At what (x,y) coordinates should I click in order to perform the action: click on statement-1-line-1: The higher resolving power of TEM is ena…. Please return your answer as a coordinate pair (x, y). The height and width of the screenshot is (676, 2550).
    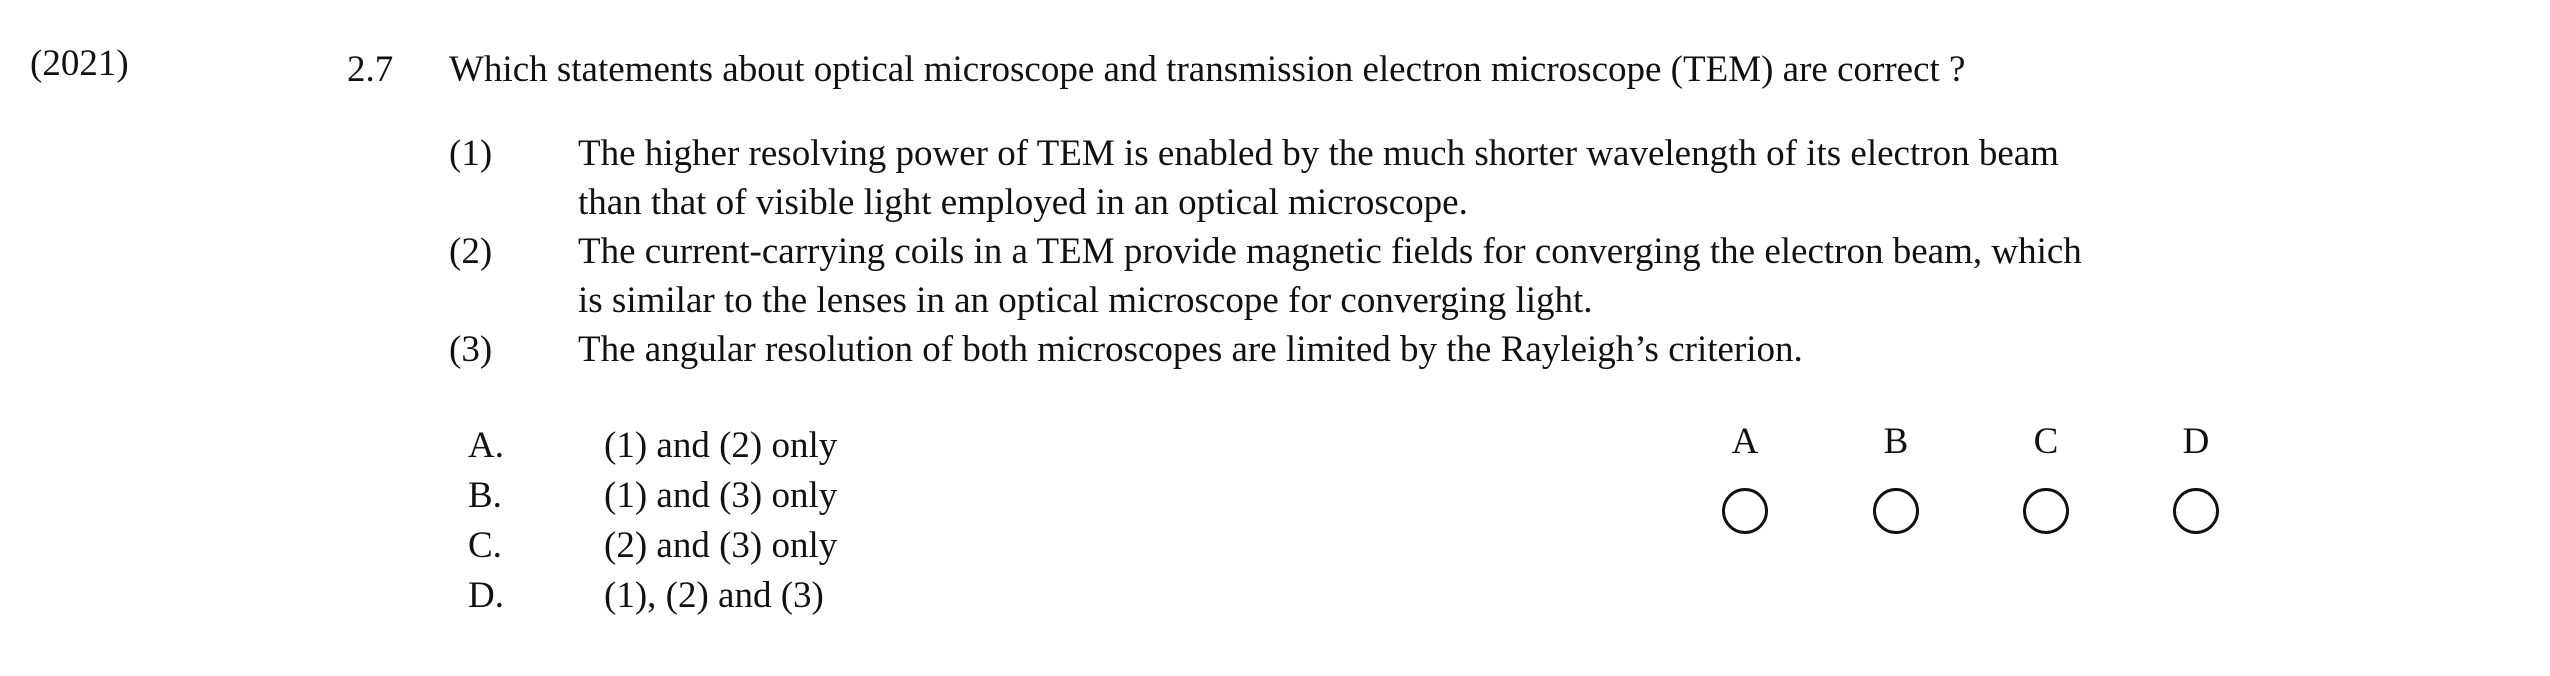
    Looking at the image, I should click on (1318, 153).